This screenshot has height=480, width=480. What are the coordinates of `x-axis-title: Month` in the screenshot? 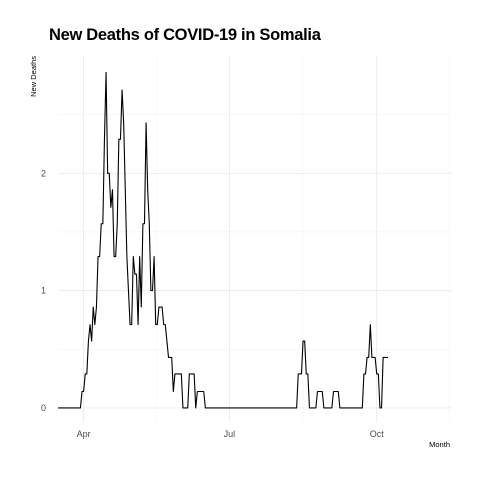 It's located at (439, 444).